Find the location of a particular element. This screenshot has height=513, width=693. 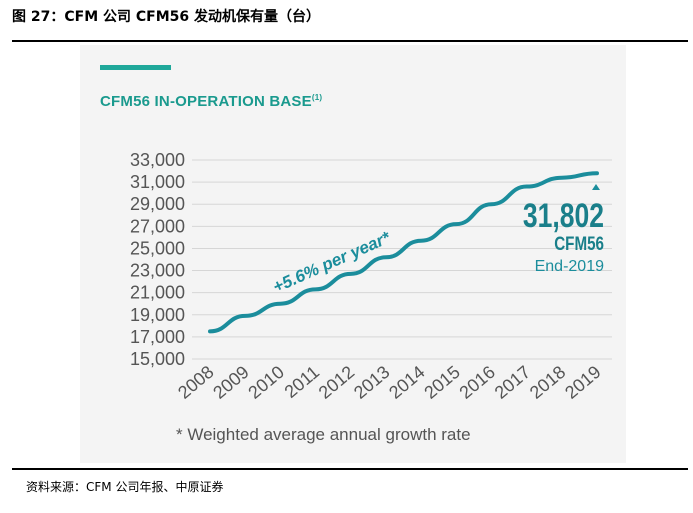

y-tick-label: 27,000 is located at coordinates (157, 226).